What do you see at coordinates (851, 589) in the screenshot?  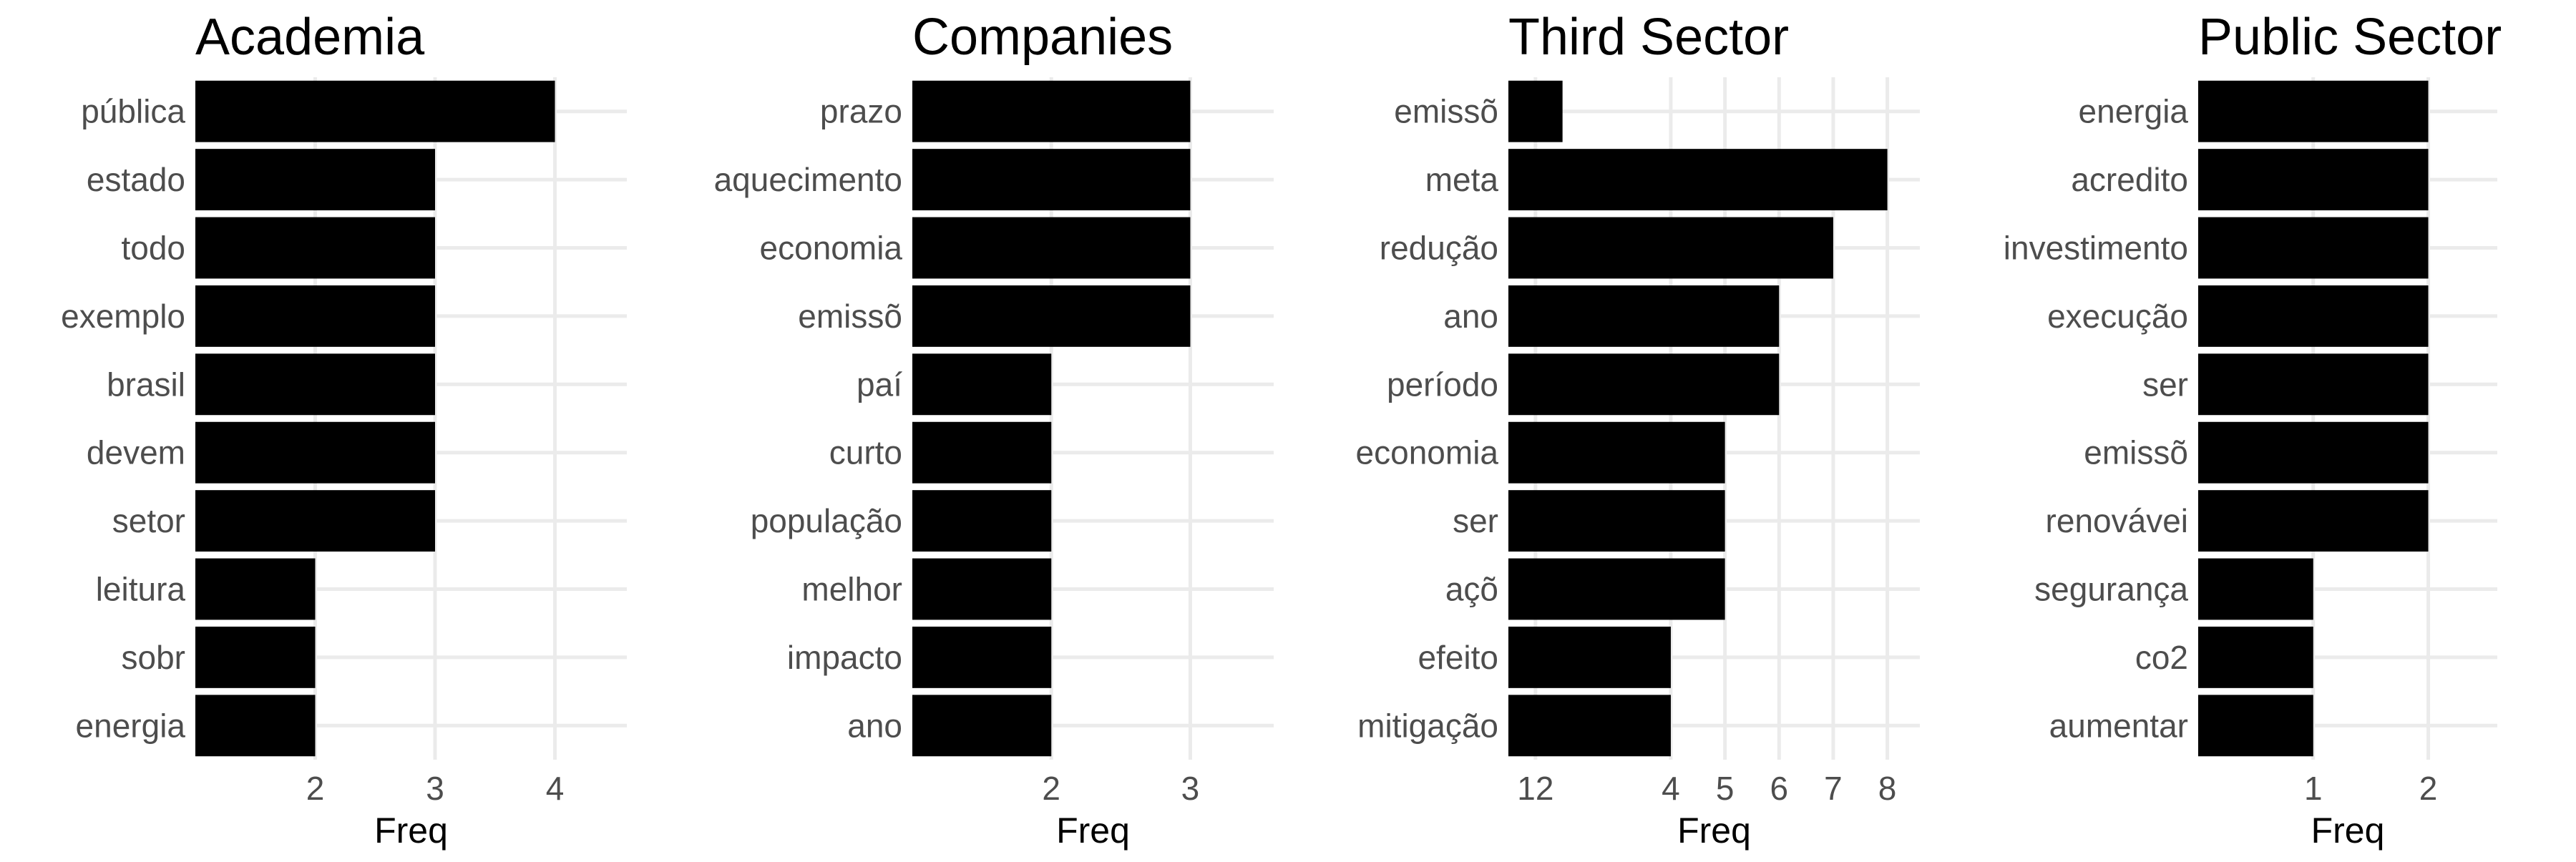 I see `category-label: melhor` at bounding box center [851, 589].